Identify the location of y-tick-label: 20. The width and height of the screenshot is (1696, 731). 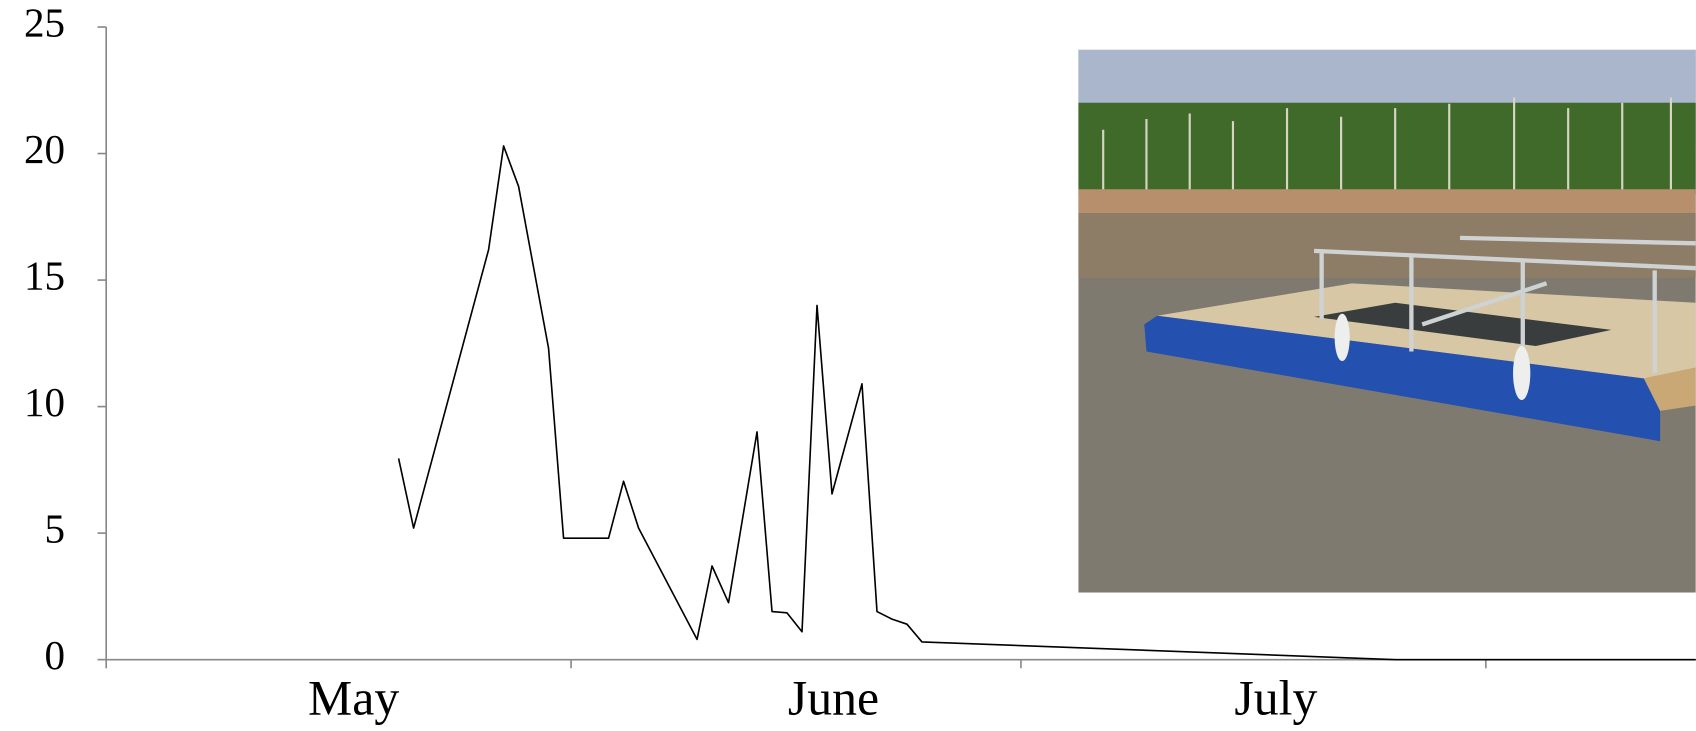
(44, 149).